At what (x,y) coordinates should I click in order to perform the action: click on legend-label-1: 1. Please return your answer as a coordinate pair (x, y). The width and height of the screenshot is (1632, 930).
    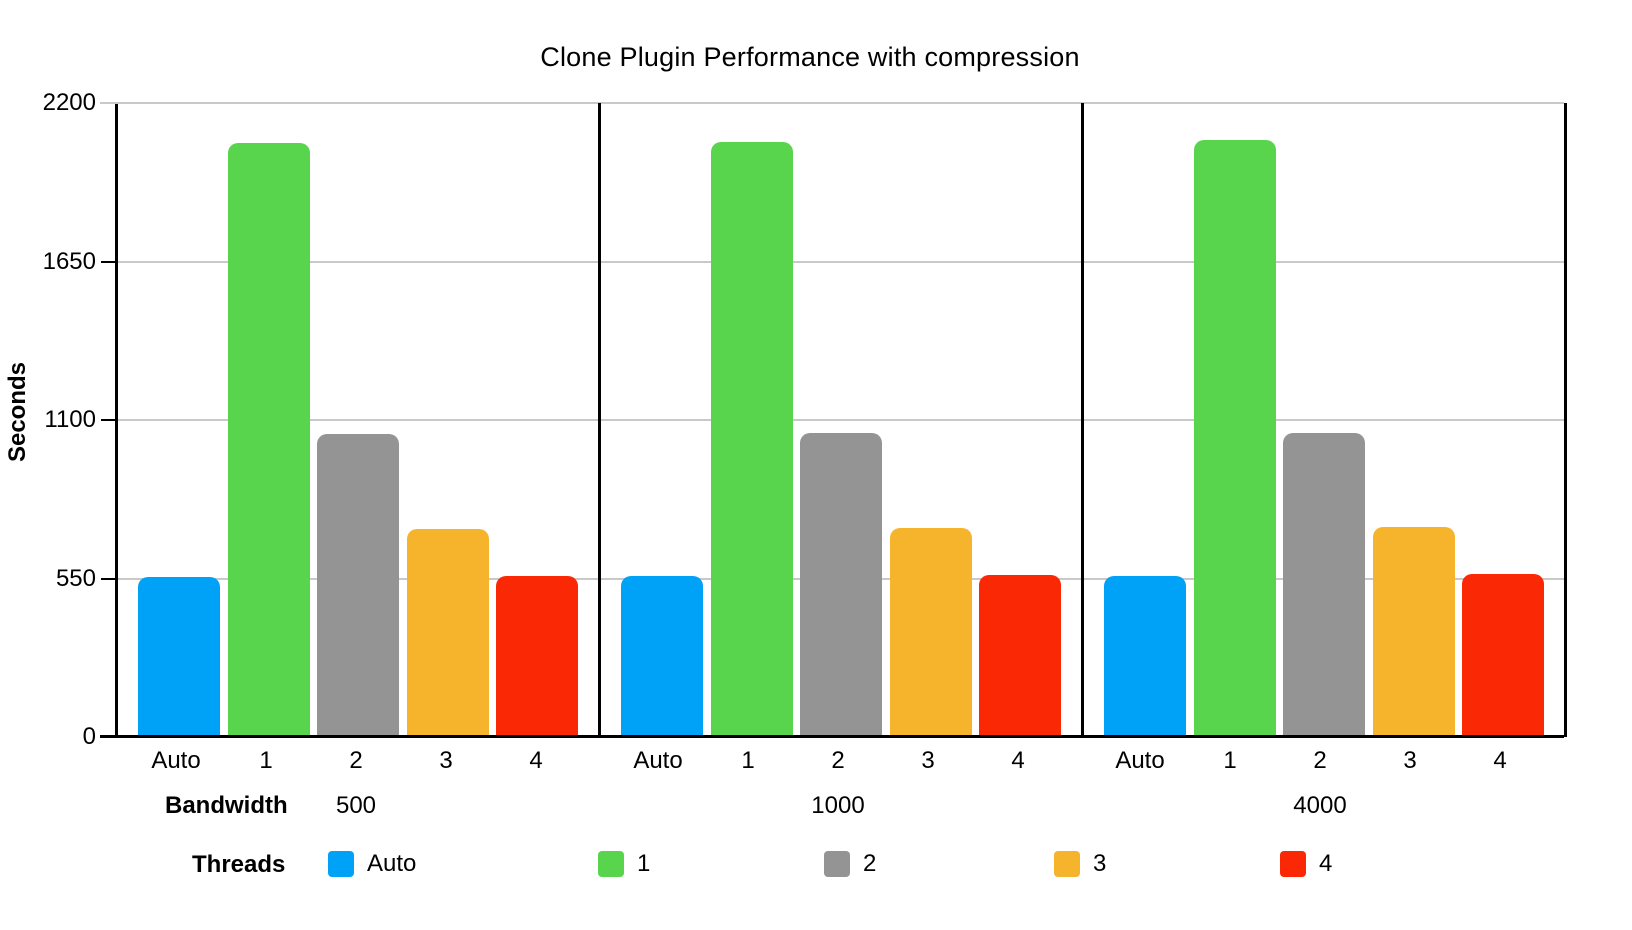
    Looking at the image, I should click on (644, 863).